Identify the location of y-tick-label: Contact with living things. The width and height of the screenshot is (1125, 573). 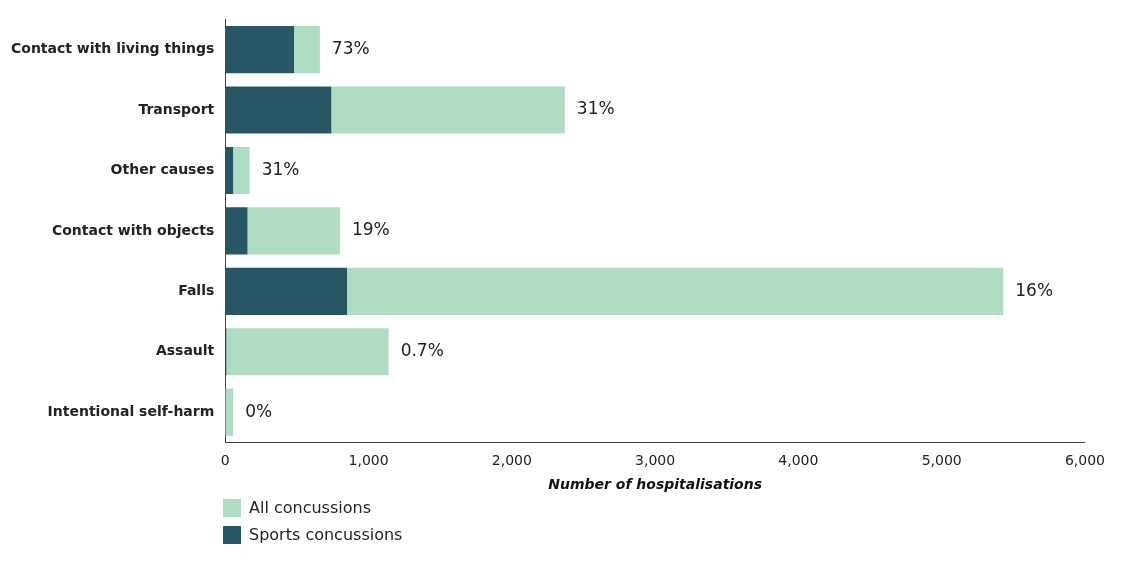
(113, 48).